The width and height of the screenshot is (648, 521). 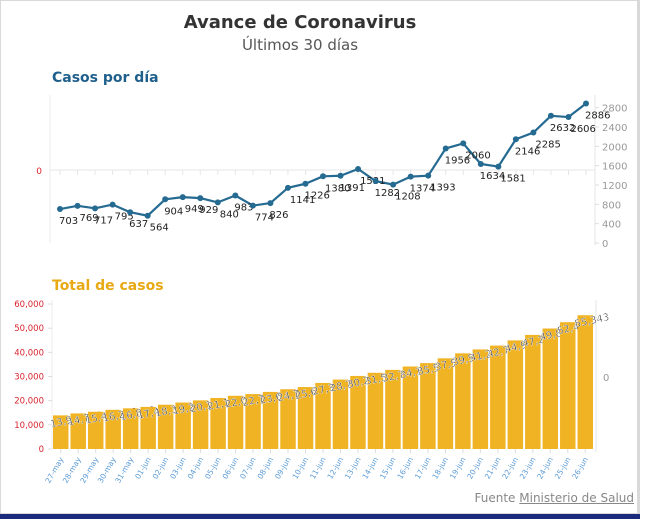 I want to click on data-label: 983, so click(x=243, y=207).